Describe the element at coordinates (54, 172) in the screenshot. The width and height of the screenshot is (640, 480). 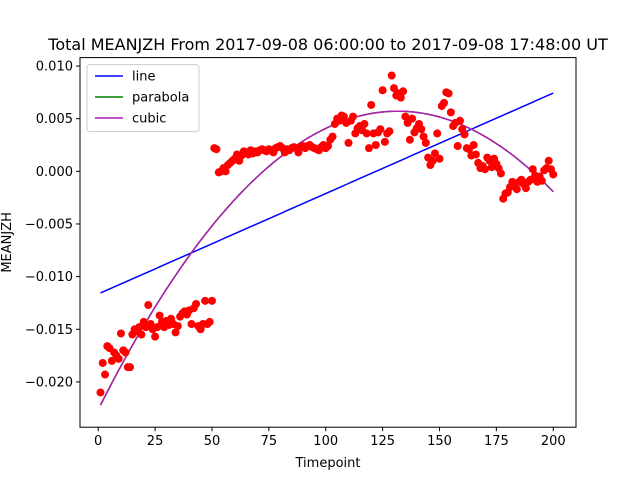
I see `y-tick-label: 0.000` at that location.